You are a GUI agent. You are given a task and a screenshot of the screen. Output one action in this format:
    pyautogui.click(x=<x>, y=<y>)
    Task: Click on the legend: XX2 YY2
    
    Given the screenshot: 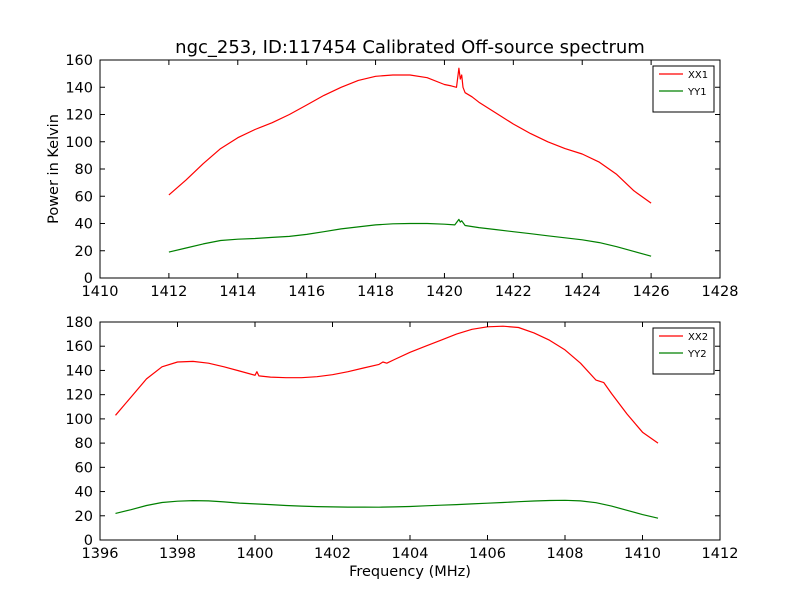 What is the action you would take?
    pyautogui.click(x=683, y=351)
    